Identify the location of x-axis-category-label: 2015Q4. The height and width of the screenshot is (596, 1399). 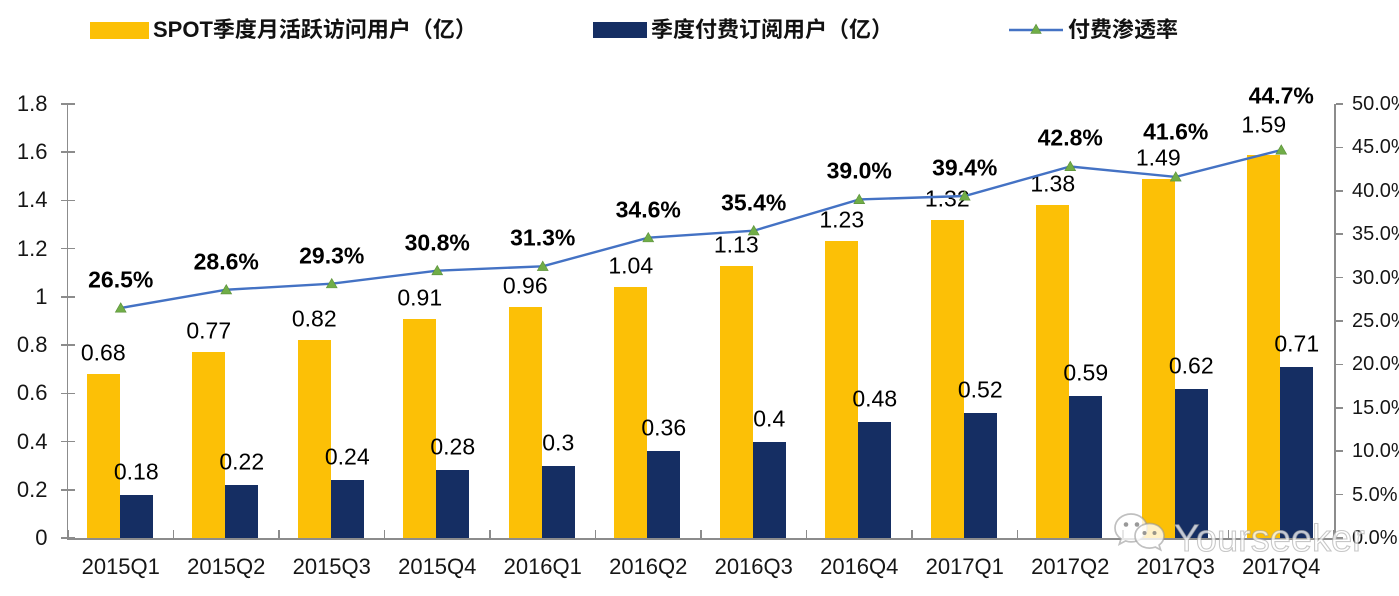
(437, 566).